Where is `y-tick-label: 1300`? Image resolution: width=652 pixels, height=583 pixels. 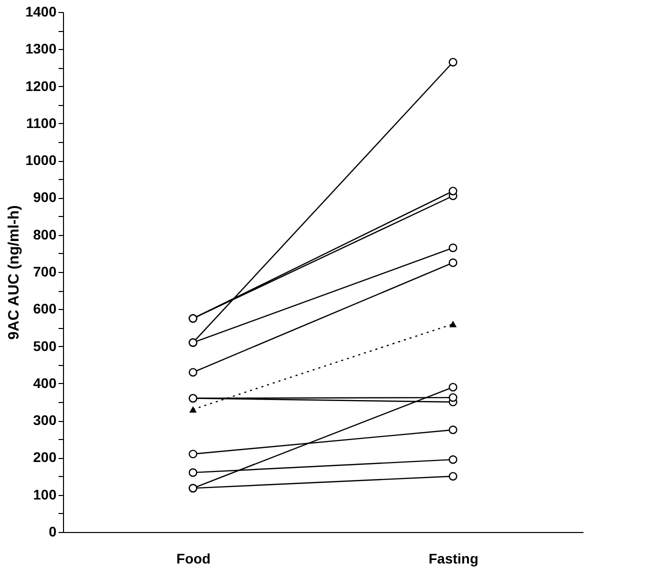 y-tick-label: 1300 is located at coordinates (41, 48).